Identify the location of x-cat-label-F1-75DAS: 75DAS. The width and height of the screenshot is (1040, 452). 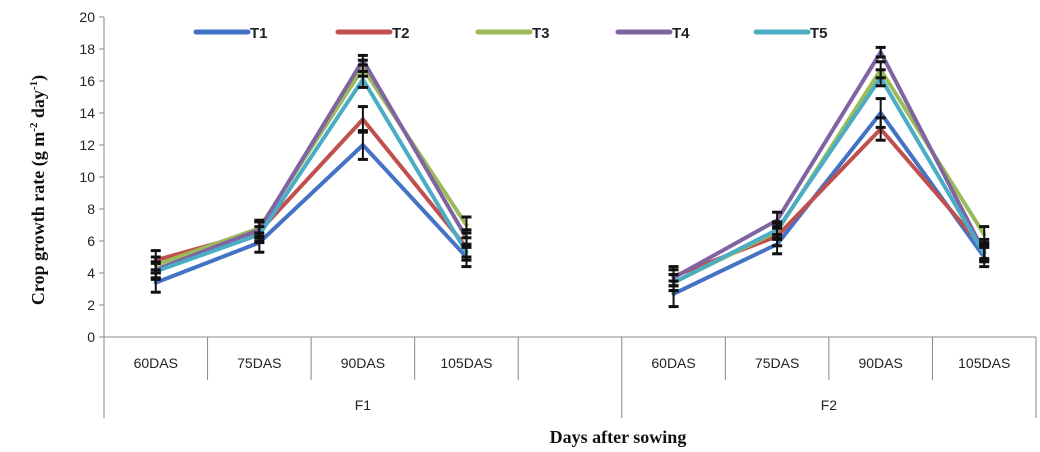
(259, 363).